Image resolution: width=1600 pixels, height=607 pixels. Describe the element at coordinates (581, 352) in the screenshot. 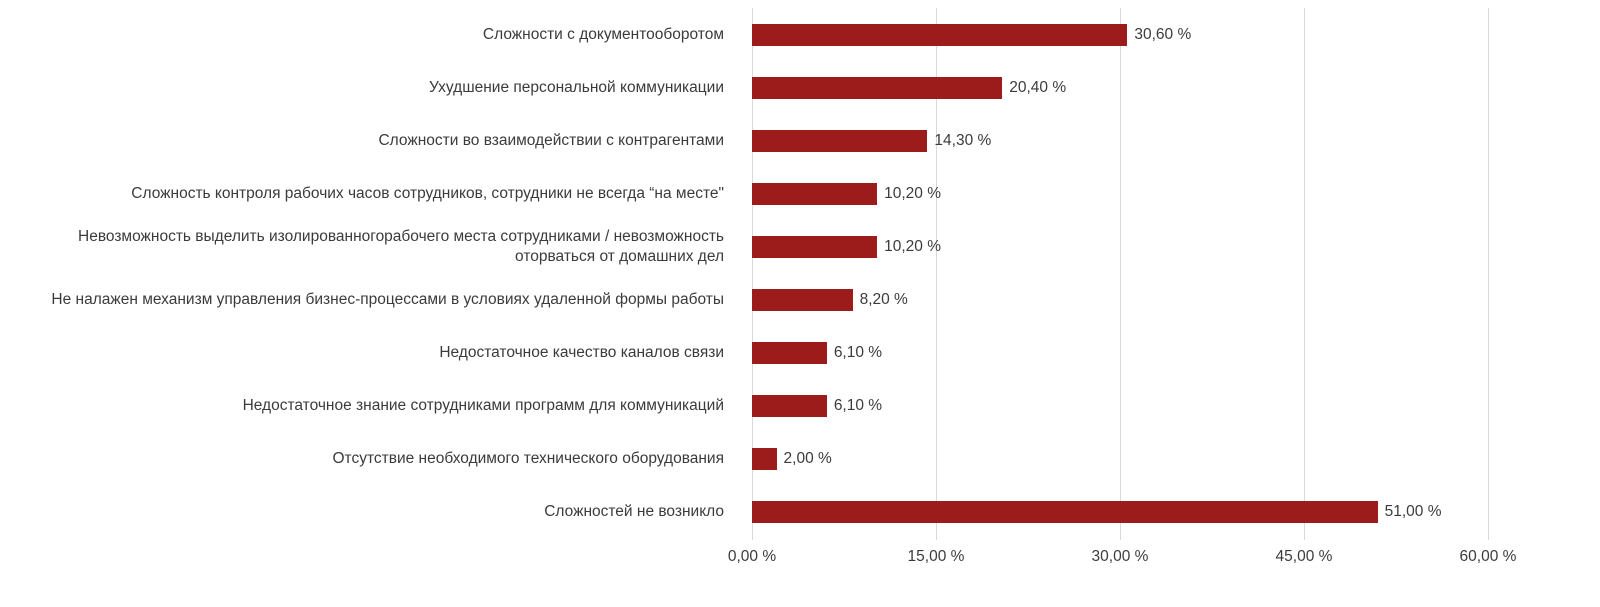

I see `category-label: Недостаточное качество каналов связи` at that location.